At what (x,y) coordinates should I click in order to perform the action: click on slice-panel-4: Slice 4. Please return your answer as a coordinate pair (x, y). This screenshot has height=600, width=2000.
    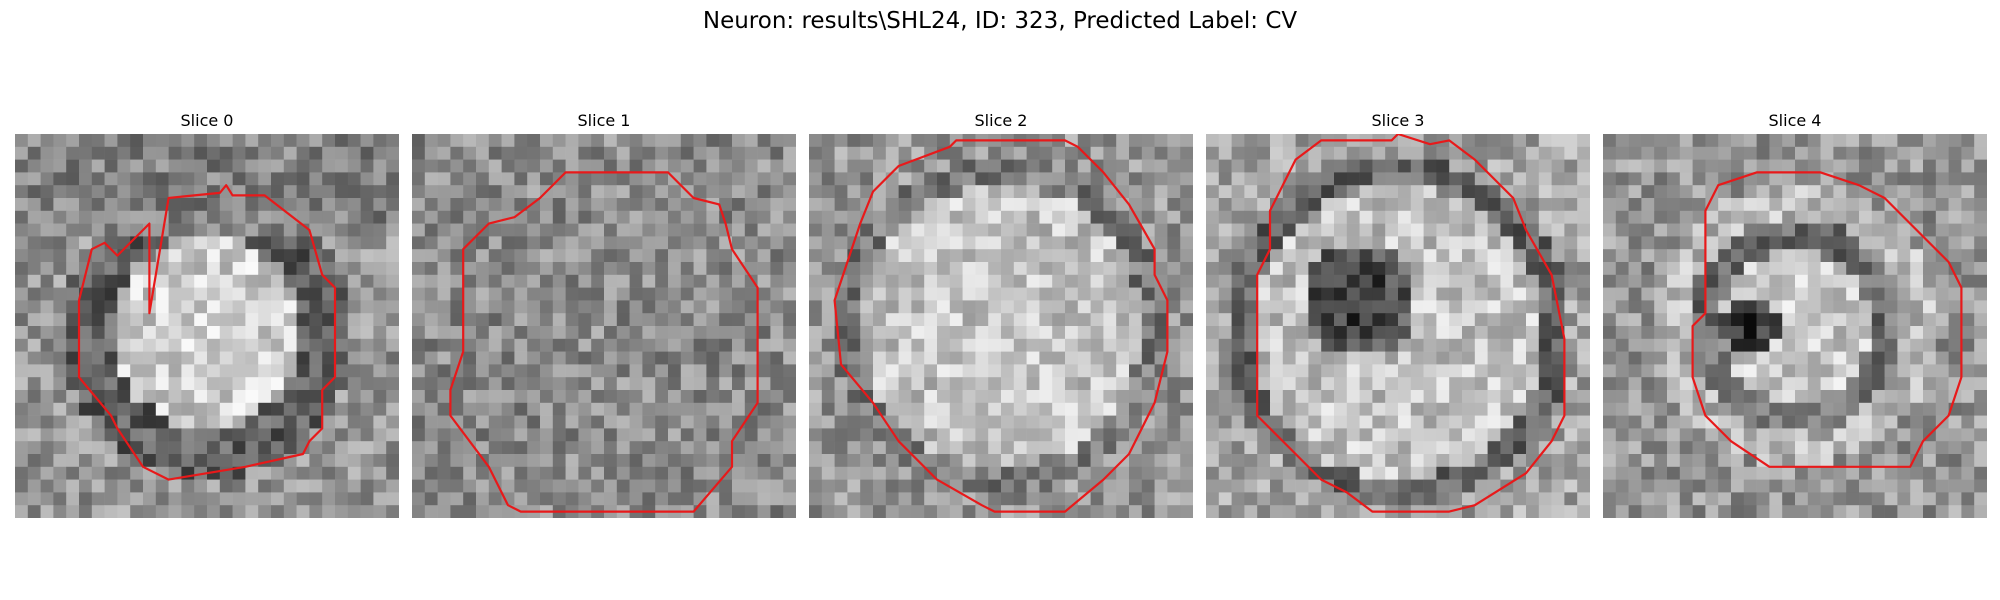
    Looking at the image, I should click on (1795, 313).